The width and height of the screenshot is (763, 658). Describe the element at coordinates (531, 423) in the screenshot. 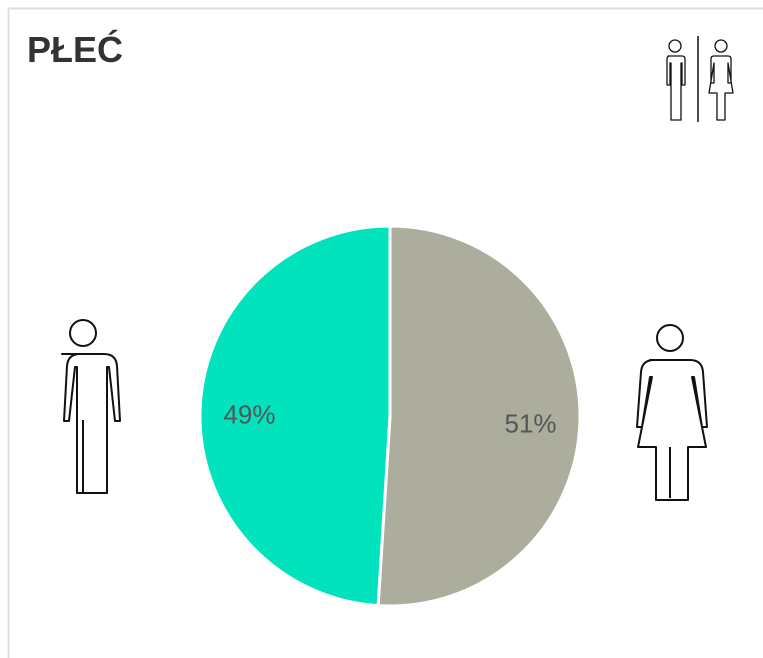

I see `slice-label: 51%` at that location.